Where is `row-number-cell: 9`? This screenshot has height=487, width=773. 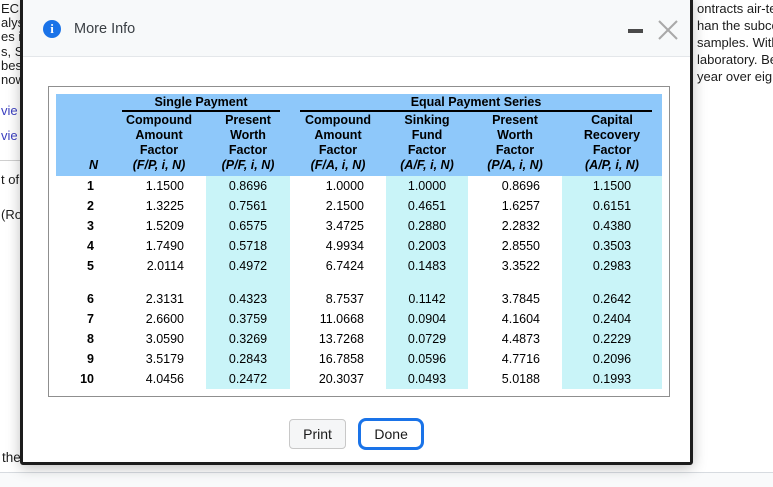 row-number-cell: 9 is located at coordinates (90, 359).